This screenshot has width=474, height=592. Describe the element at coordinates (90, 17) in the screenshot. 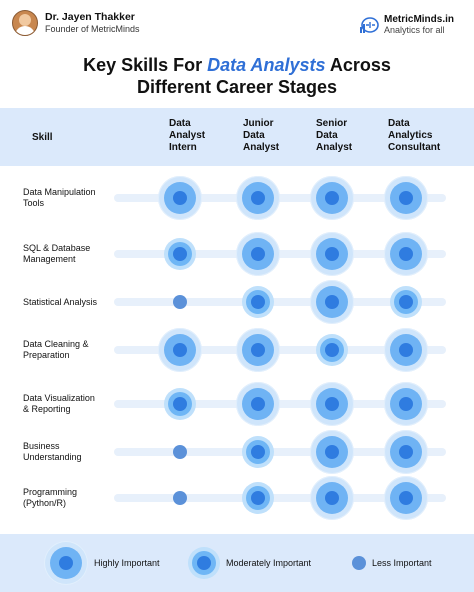

I see `author-name: Dr. Jayen Thakker` at that location.